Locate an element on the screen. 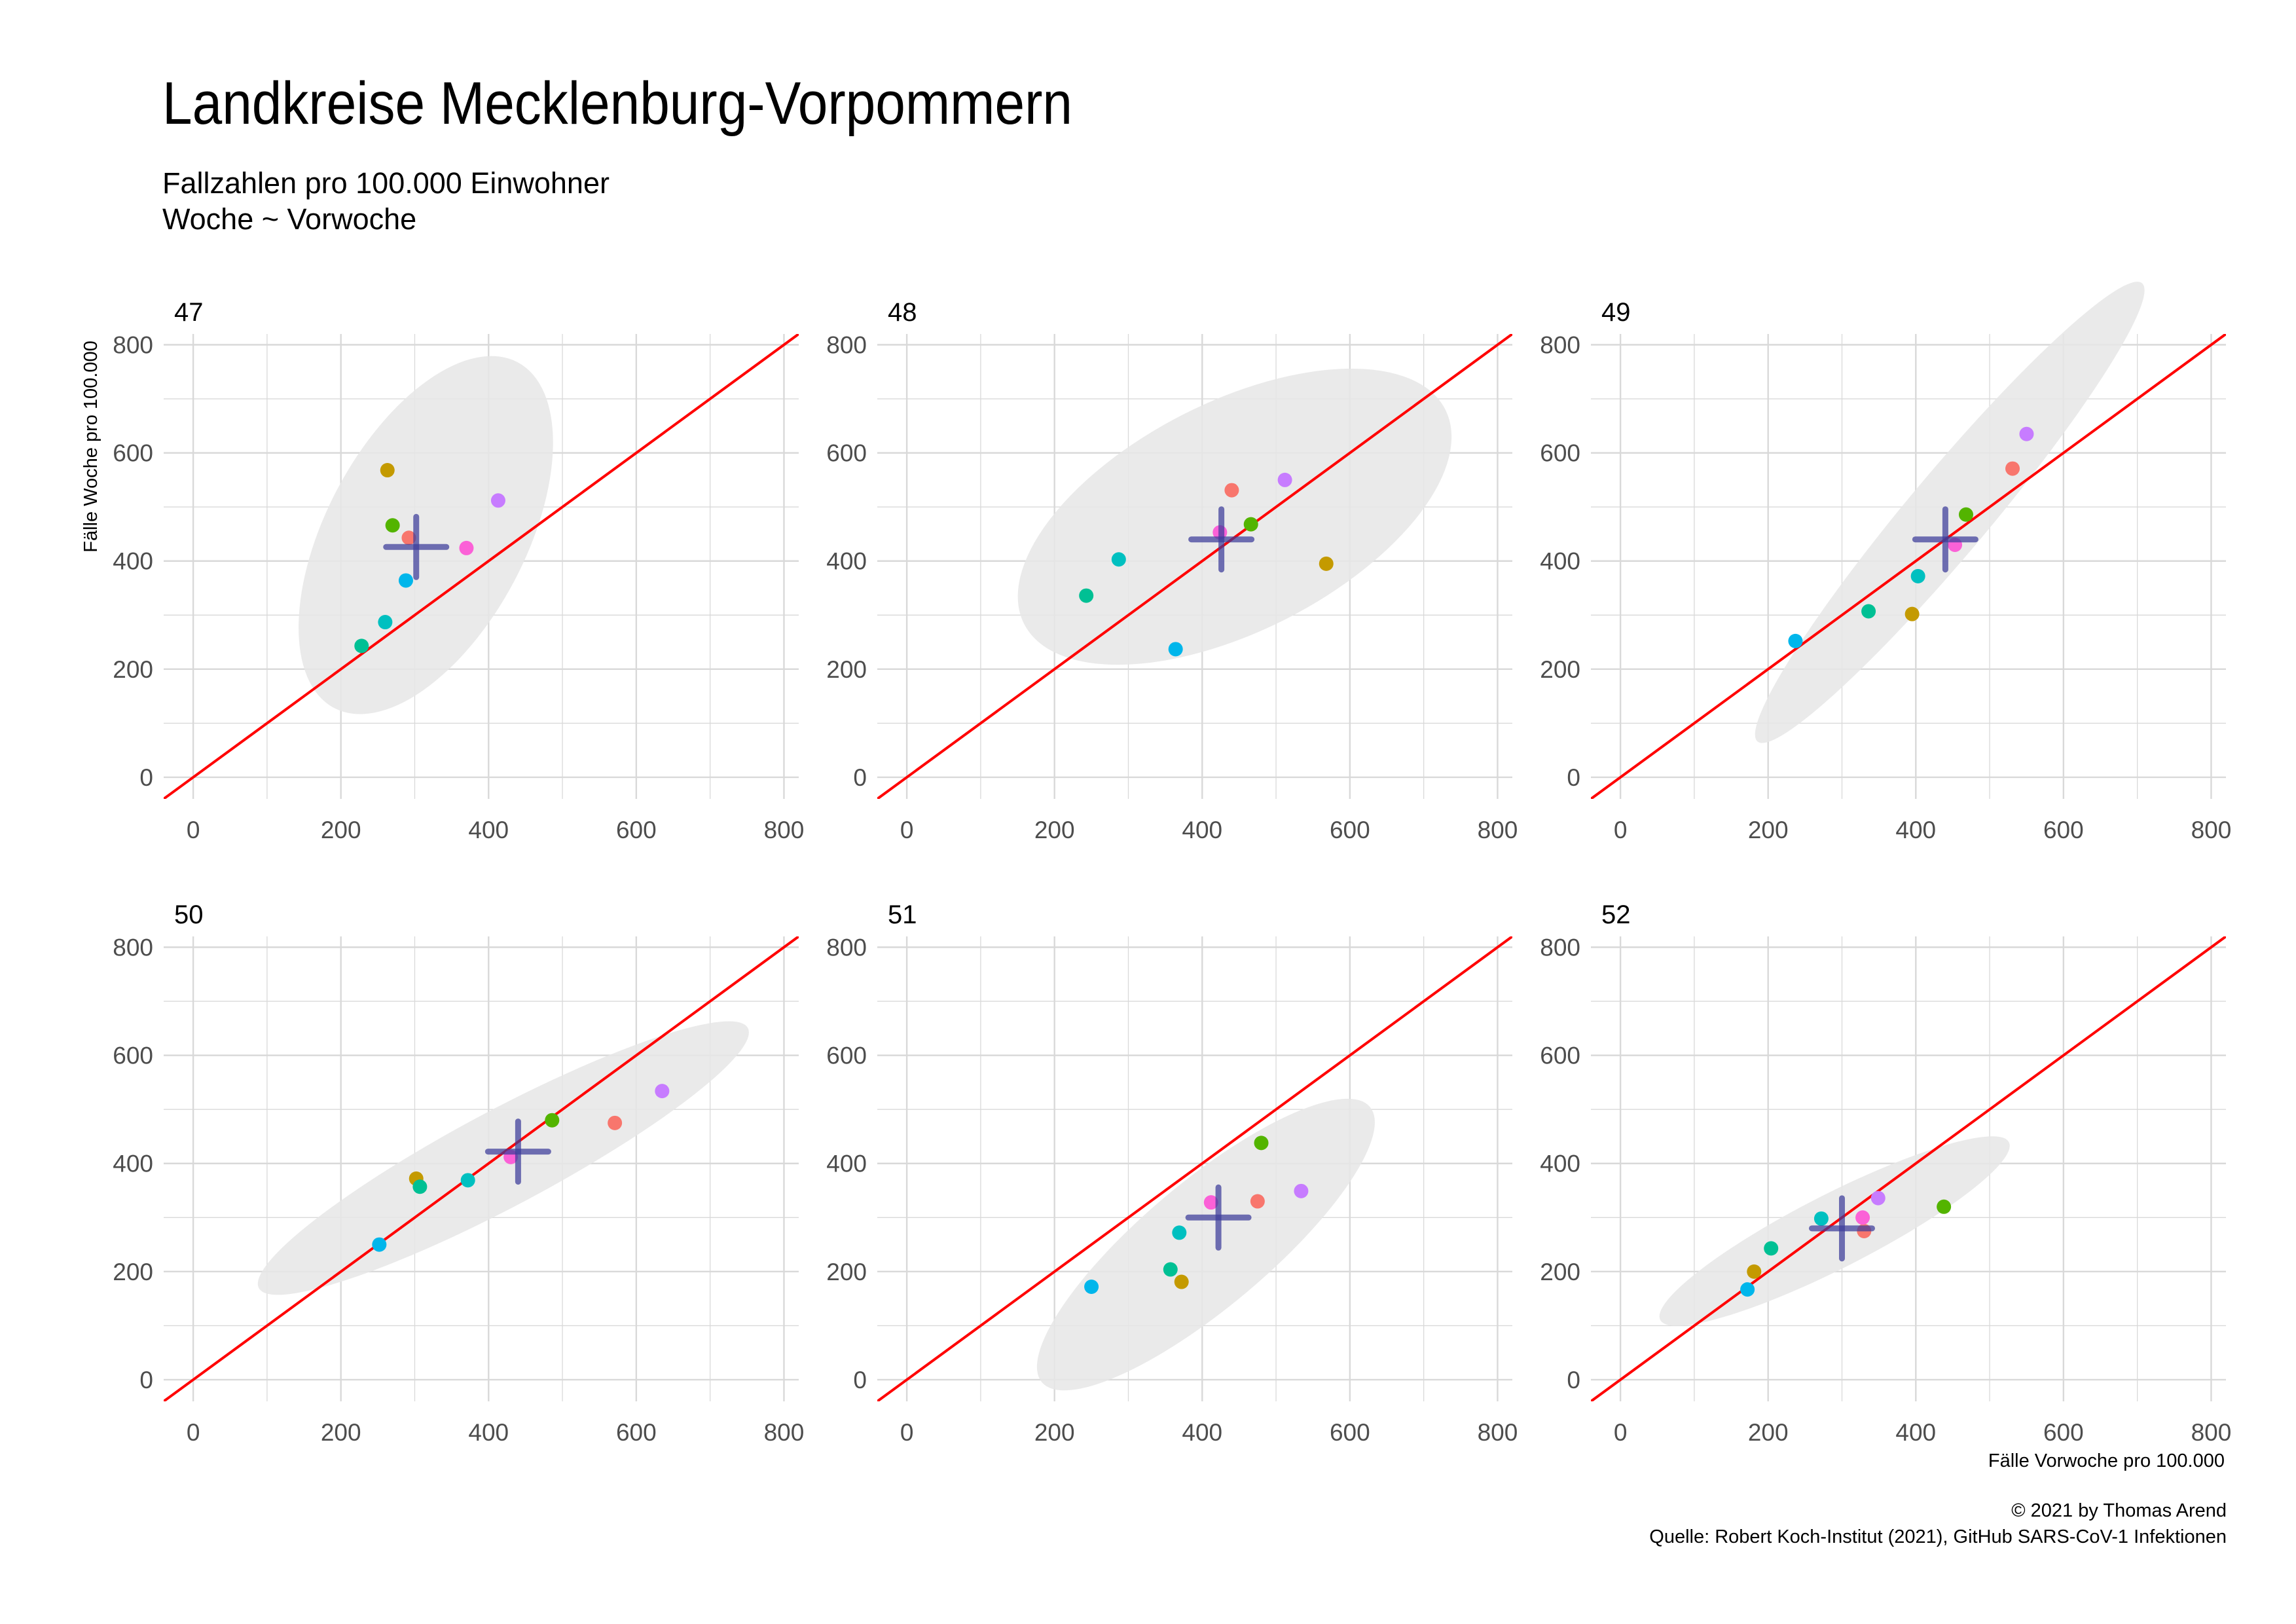 The height and width of the screenshot is (1624, 2296). facet-49: 49 0 200 400 600 800 0 200 400 600 800 is located at coordinates (1886, 562).